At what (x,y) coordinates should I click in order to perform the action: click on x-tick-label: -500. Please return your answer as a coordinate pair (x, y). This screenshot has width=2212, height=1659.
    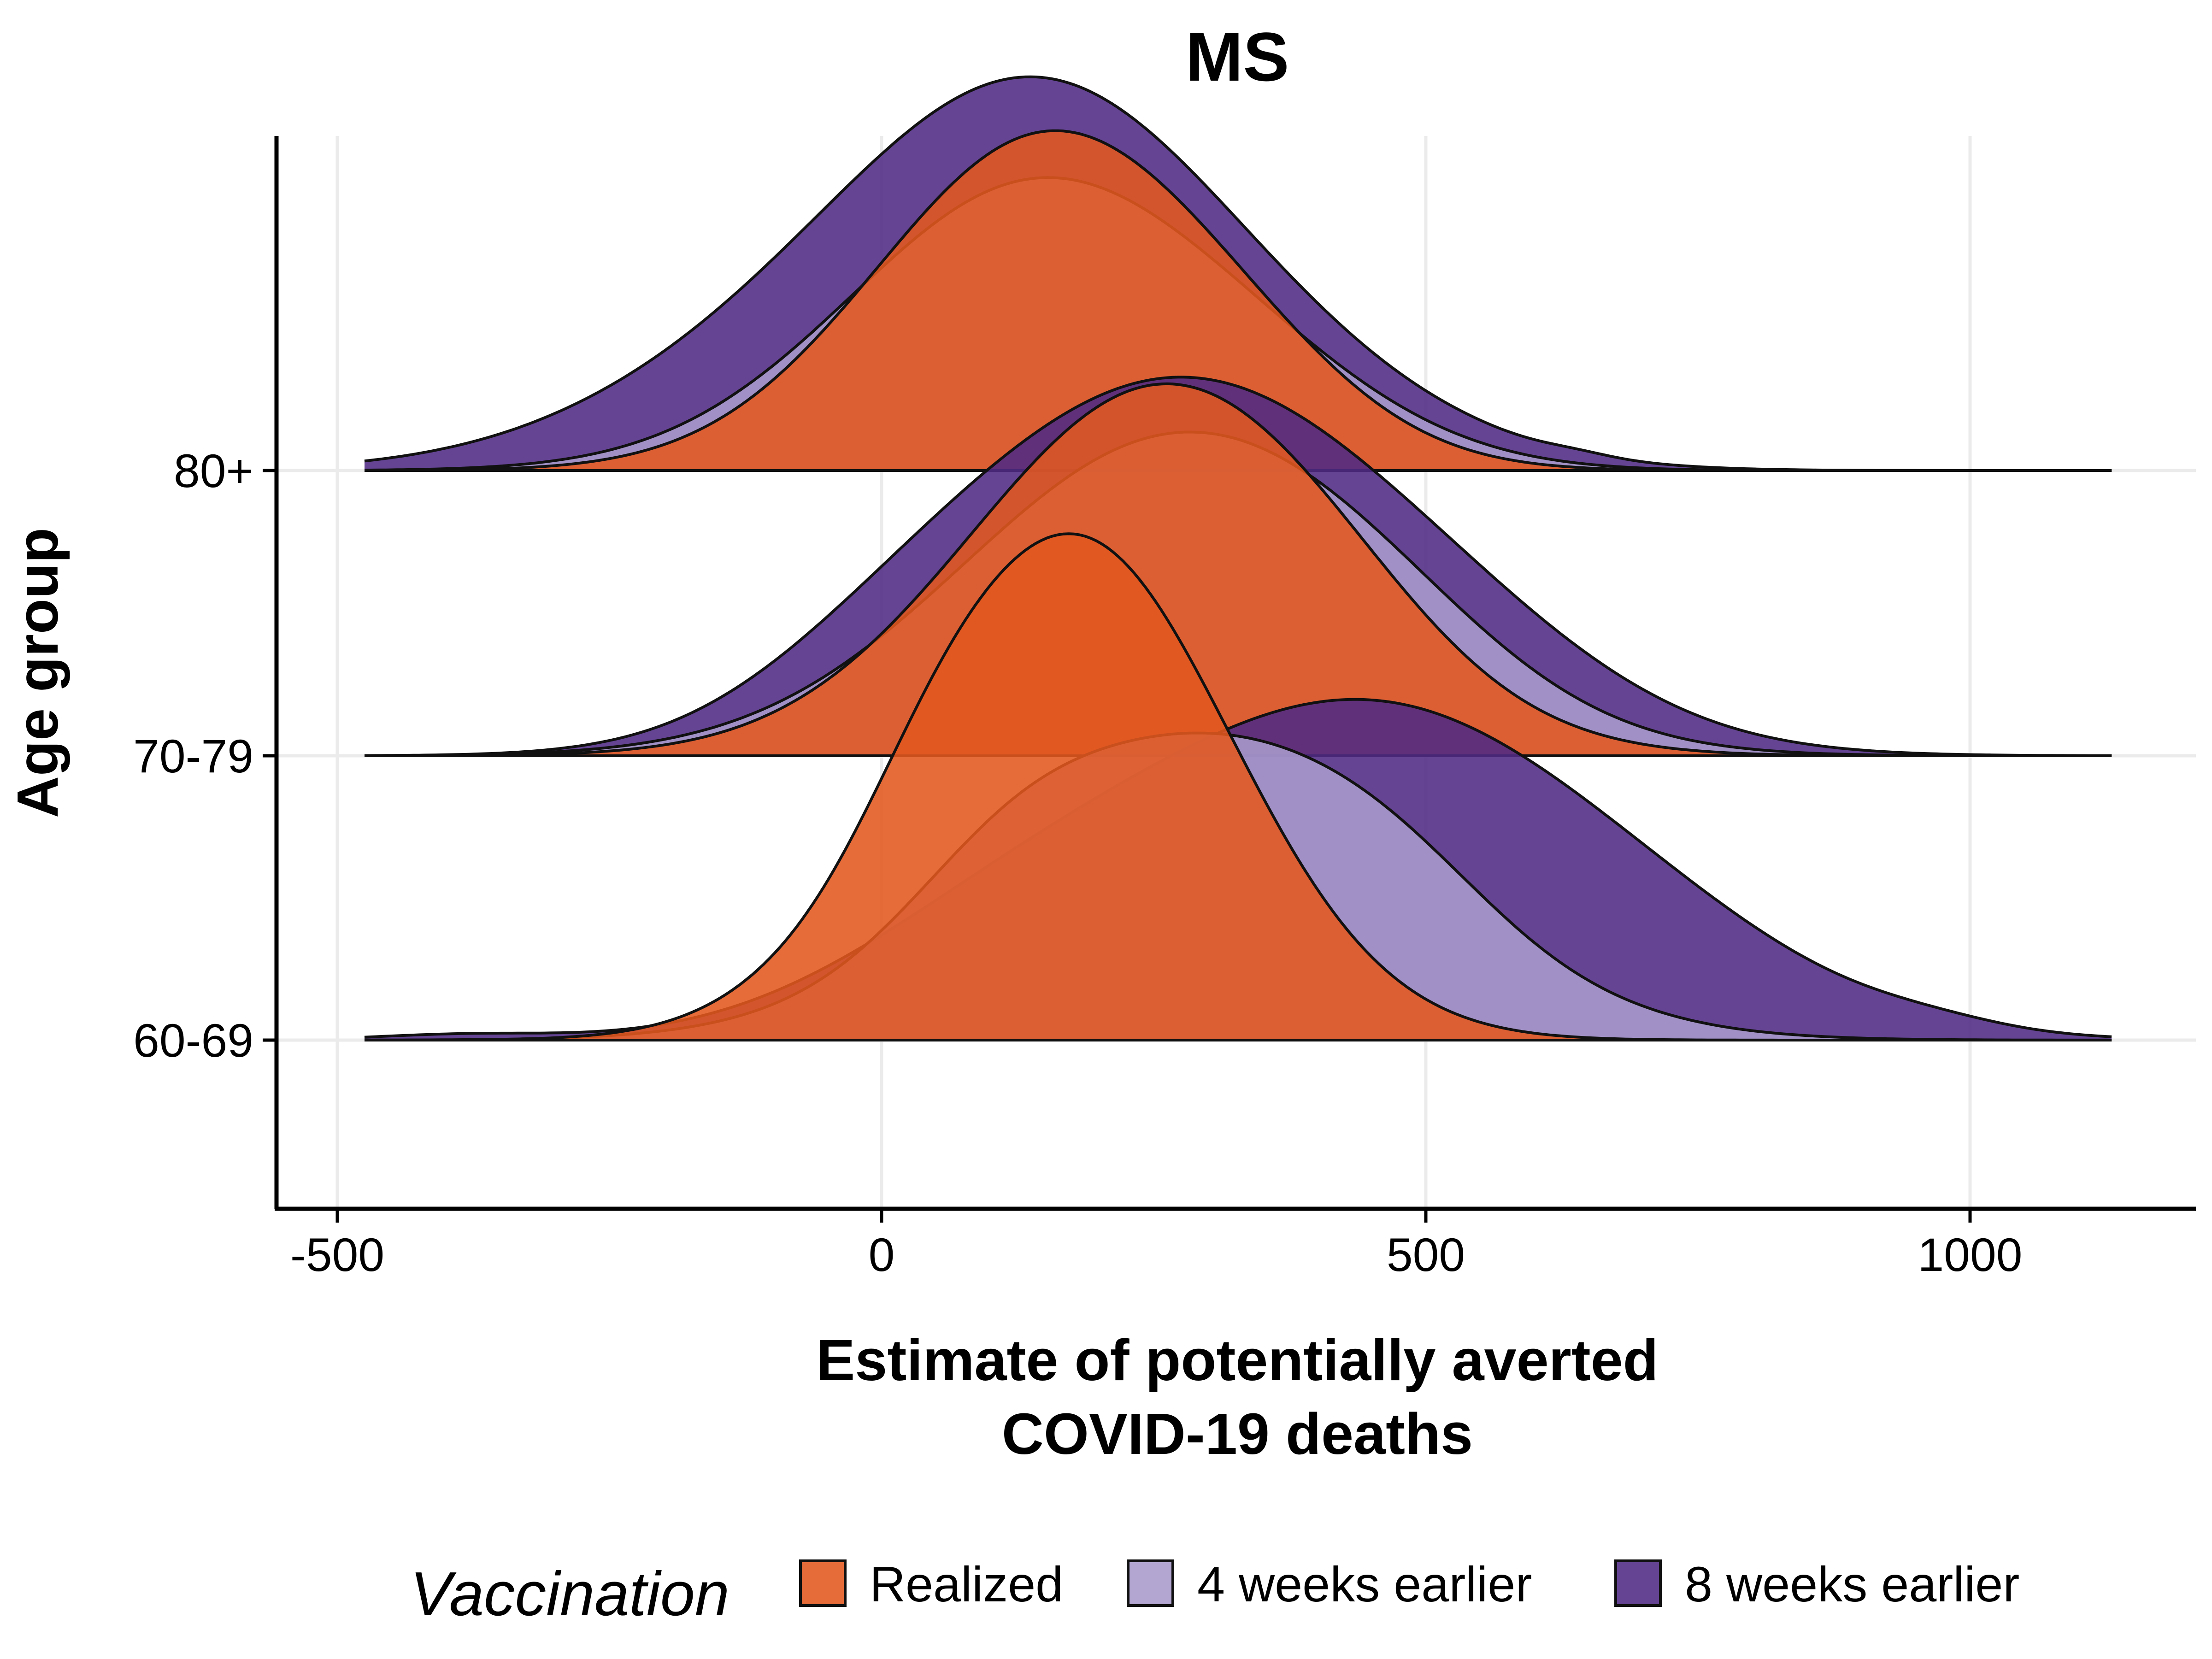
    Looking at the image, I should click on (337, 1255).